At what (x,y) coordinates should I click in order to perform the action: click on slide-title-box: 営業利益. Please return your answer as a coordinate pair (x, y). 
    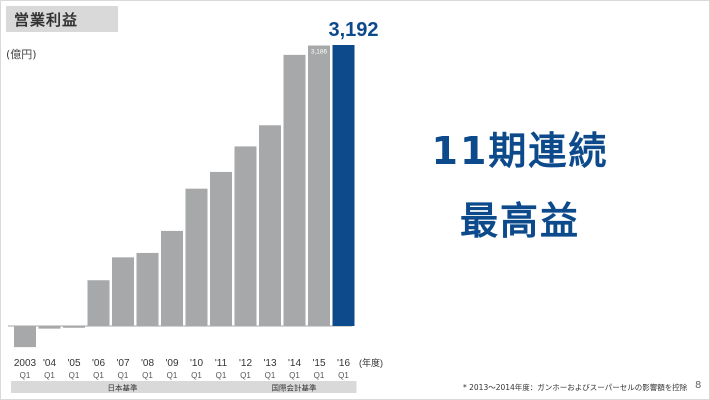
    Looking at the image, I should click on (62, 19).